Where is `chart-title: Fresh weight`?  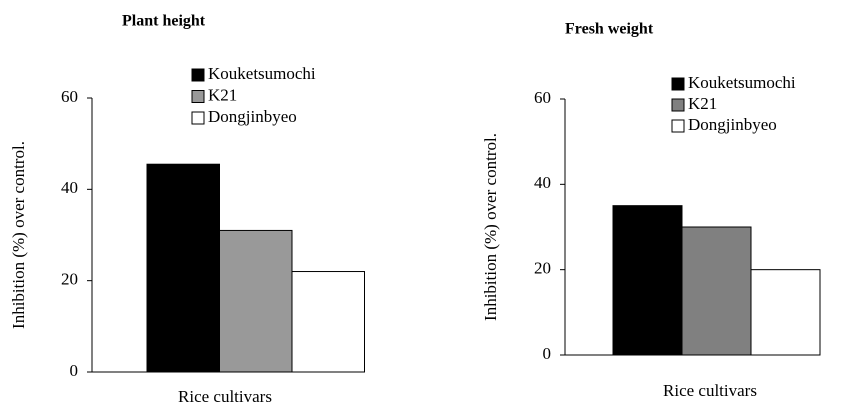 chart-title: Fresh weight is located at coordinates (609, 29).